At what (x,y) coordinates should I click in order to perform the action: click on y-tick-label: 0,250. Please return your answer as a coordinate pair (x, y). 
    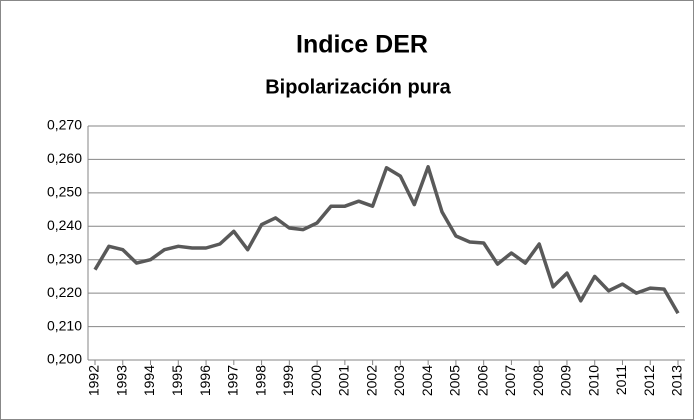
    Looking at the image, I should click on (64, 192).